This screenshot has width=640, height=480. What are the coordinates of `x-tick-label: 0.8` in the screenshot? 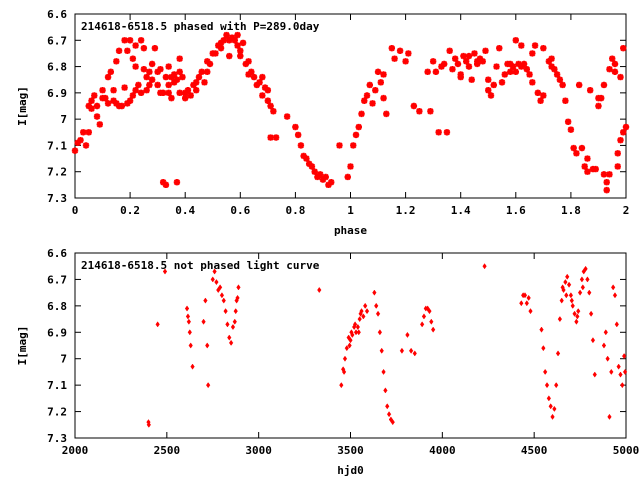 It's located at (295, 210).